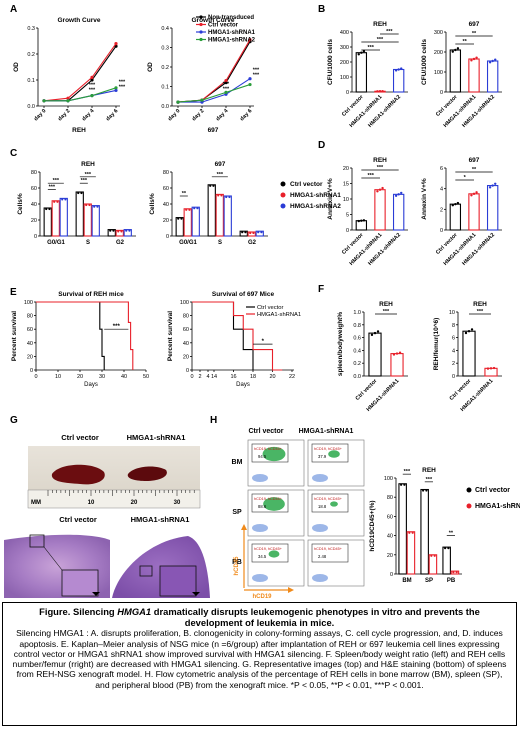 The height and width of the screenshot is (729, 520). Describe the element at coordinates (220, 164) in the screenshot. I see `chart-title: 697` at that location.